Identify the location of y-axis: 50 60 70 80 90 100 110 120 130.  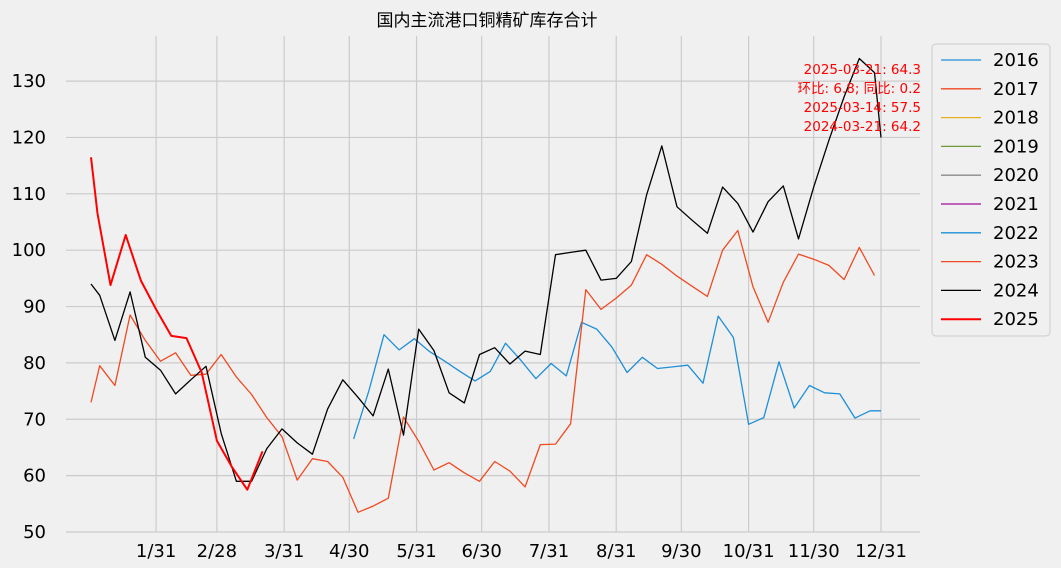
(29, 307).